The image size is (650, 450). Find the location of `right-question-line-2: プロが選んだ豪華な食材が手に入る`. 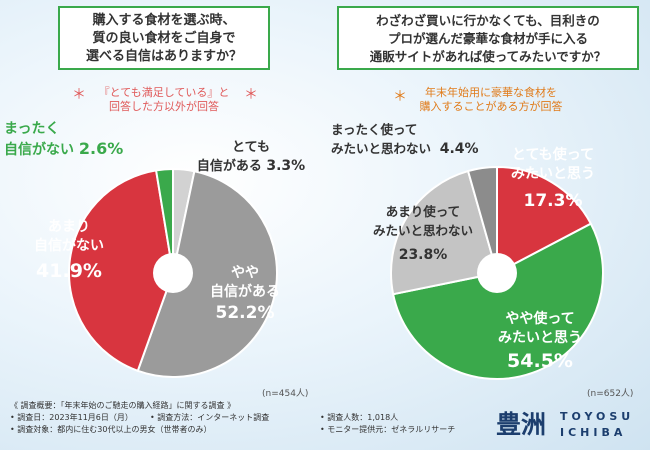

right-question-line-2: プロが選んだ豪華な食材が手に入る is located at coordinates (487, 38).